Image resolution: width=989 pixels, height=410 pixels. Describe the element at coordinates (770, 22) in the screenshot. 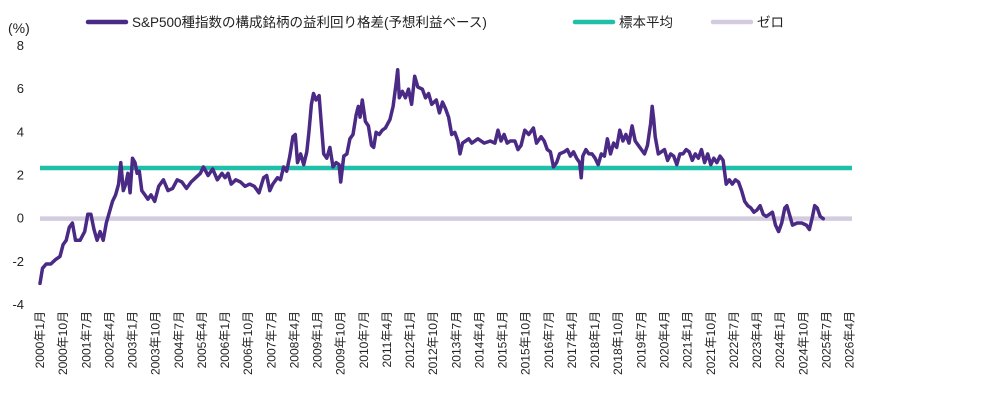

I see `legend-label-2: ゼロ` at that location.